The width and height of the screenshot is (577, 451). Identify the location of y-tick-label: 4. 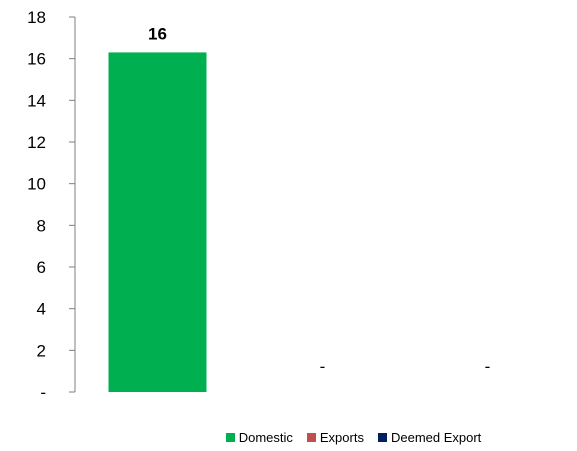
(41, 309).